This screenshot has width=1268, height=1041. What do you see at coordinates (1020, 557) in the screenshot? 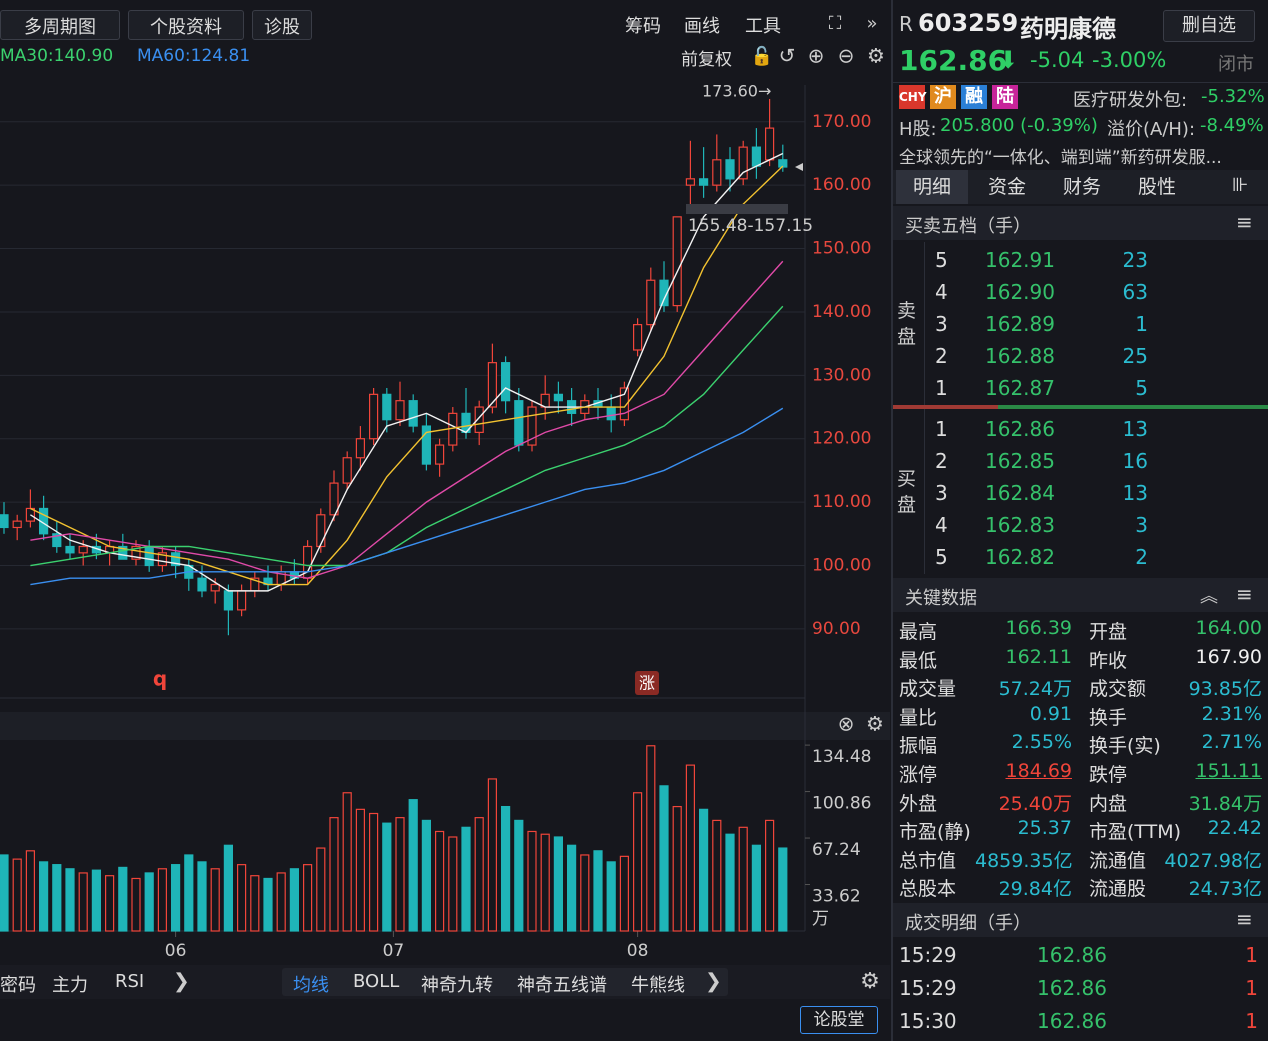
I see `book-price: 162.82` at bounding box center [1020, 557].